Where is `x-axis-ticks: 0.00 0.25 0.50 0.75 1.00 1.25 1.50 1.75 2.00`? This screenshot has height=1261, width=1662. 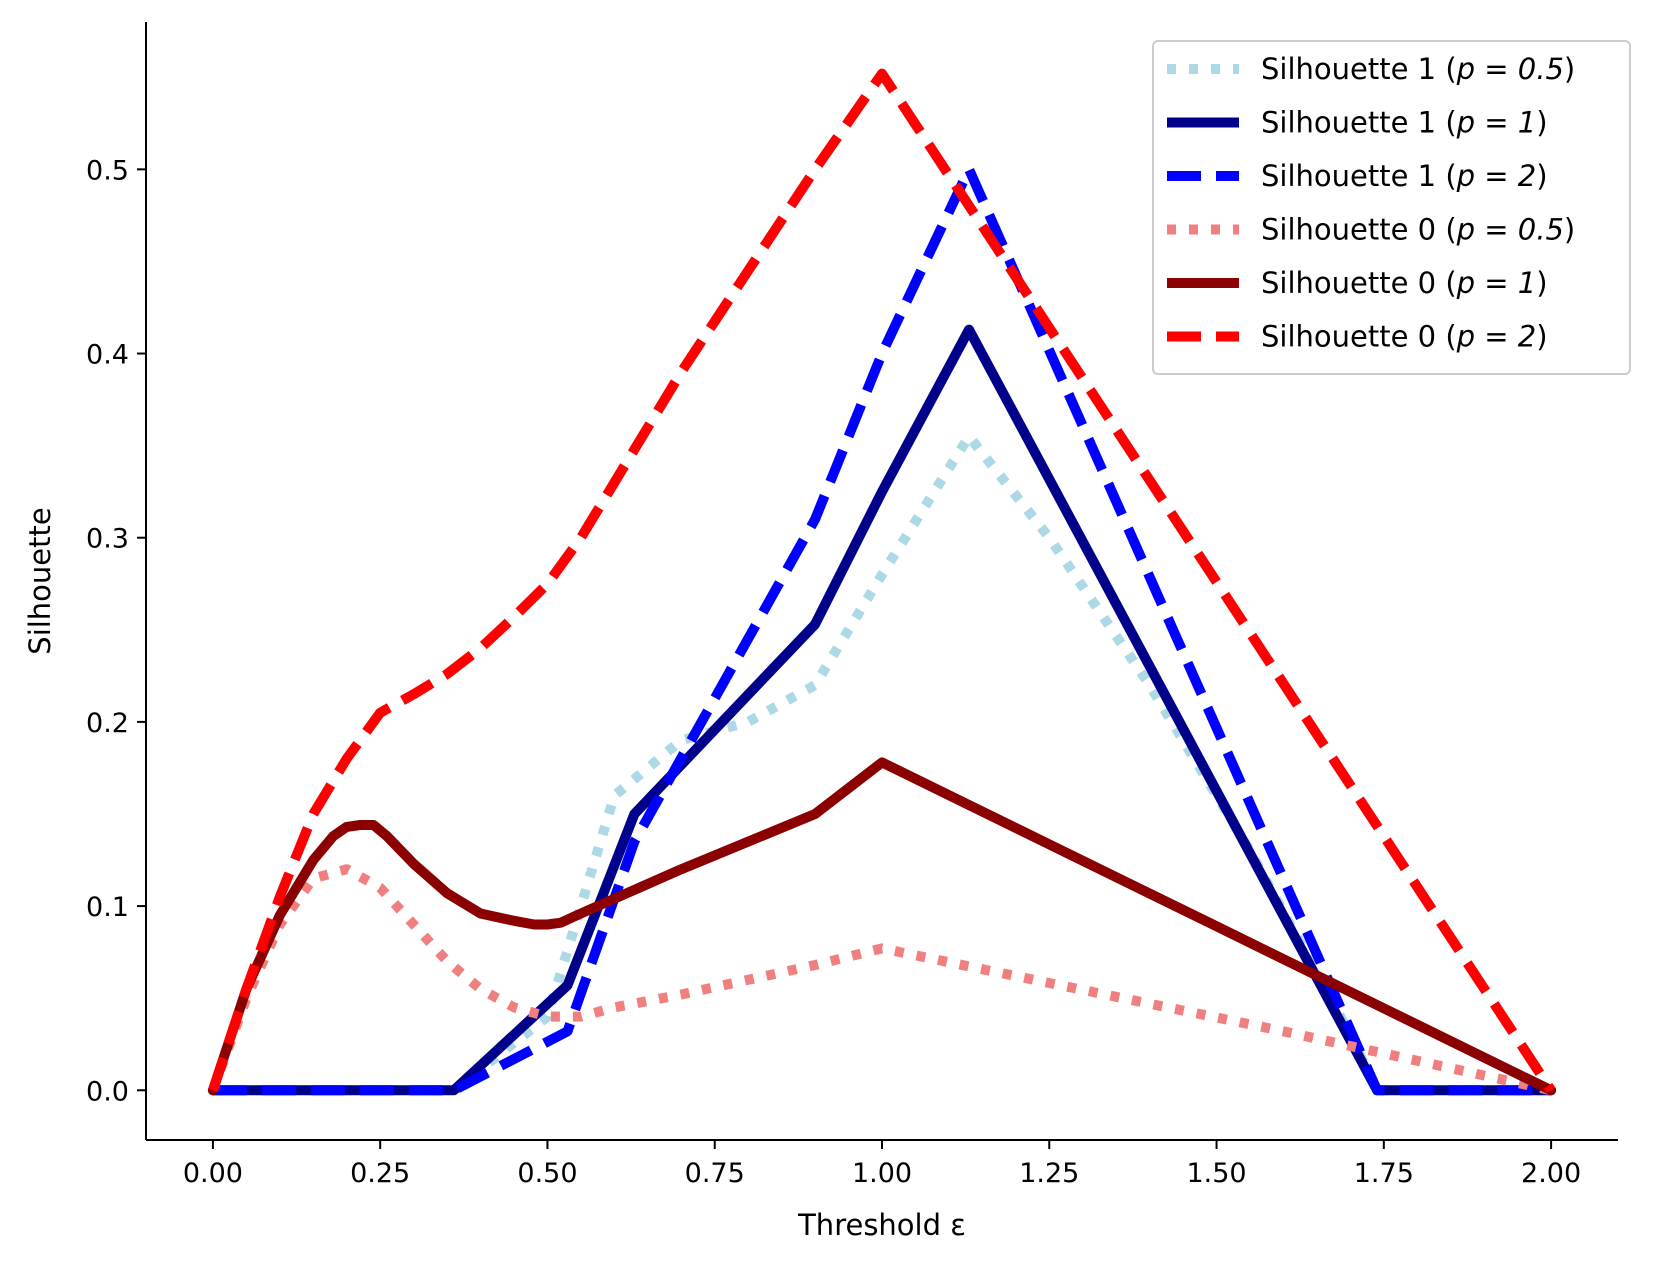
x-axis-ticks: 0.00 0.25 0.50 0.75 1.00 1.25 1.50 1.75 2.00 is located at coordinates (882, 1164).